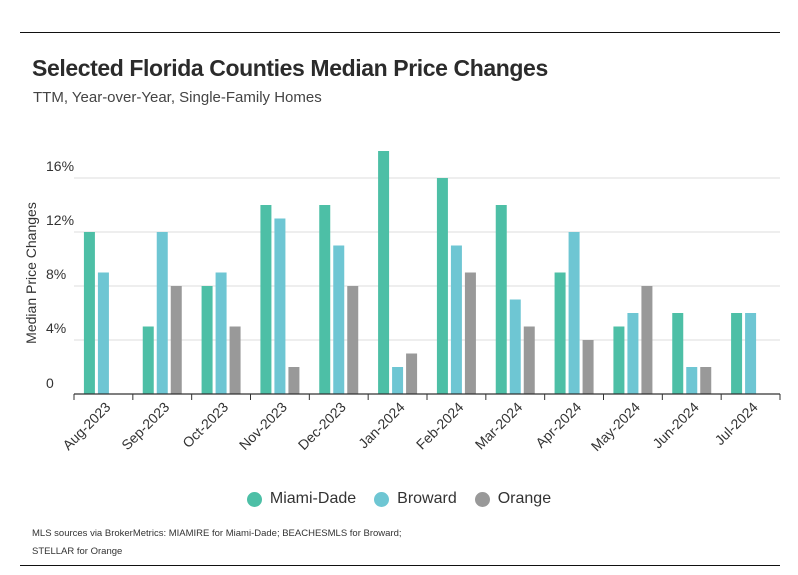  Describe the element at coordinates (678, 353) in the screenshot. I see `bar-miami-dade-jun-2024` at that location.